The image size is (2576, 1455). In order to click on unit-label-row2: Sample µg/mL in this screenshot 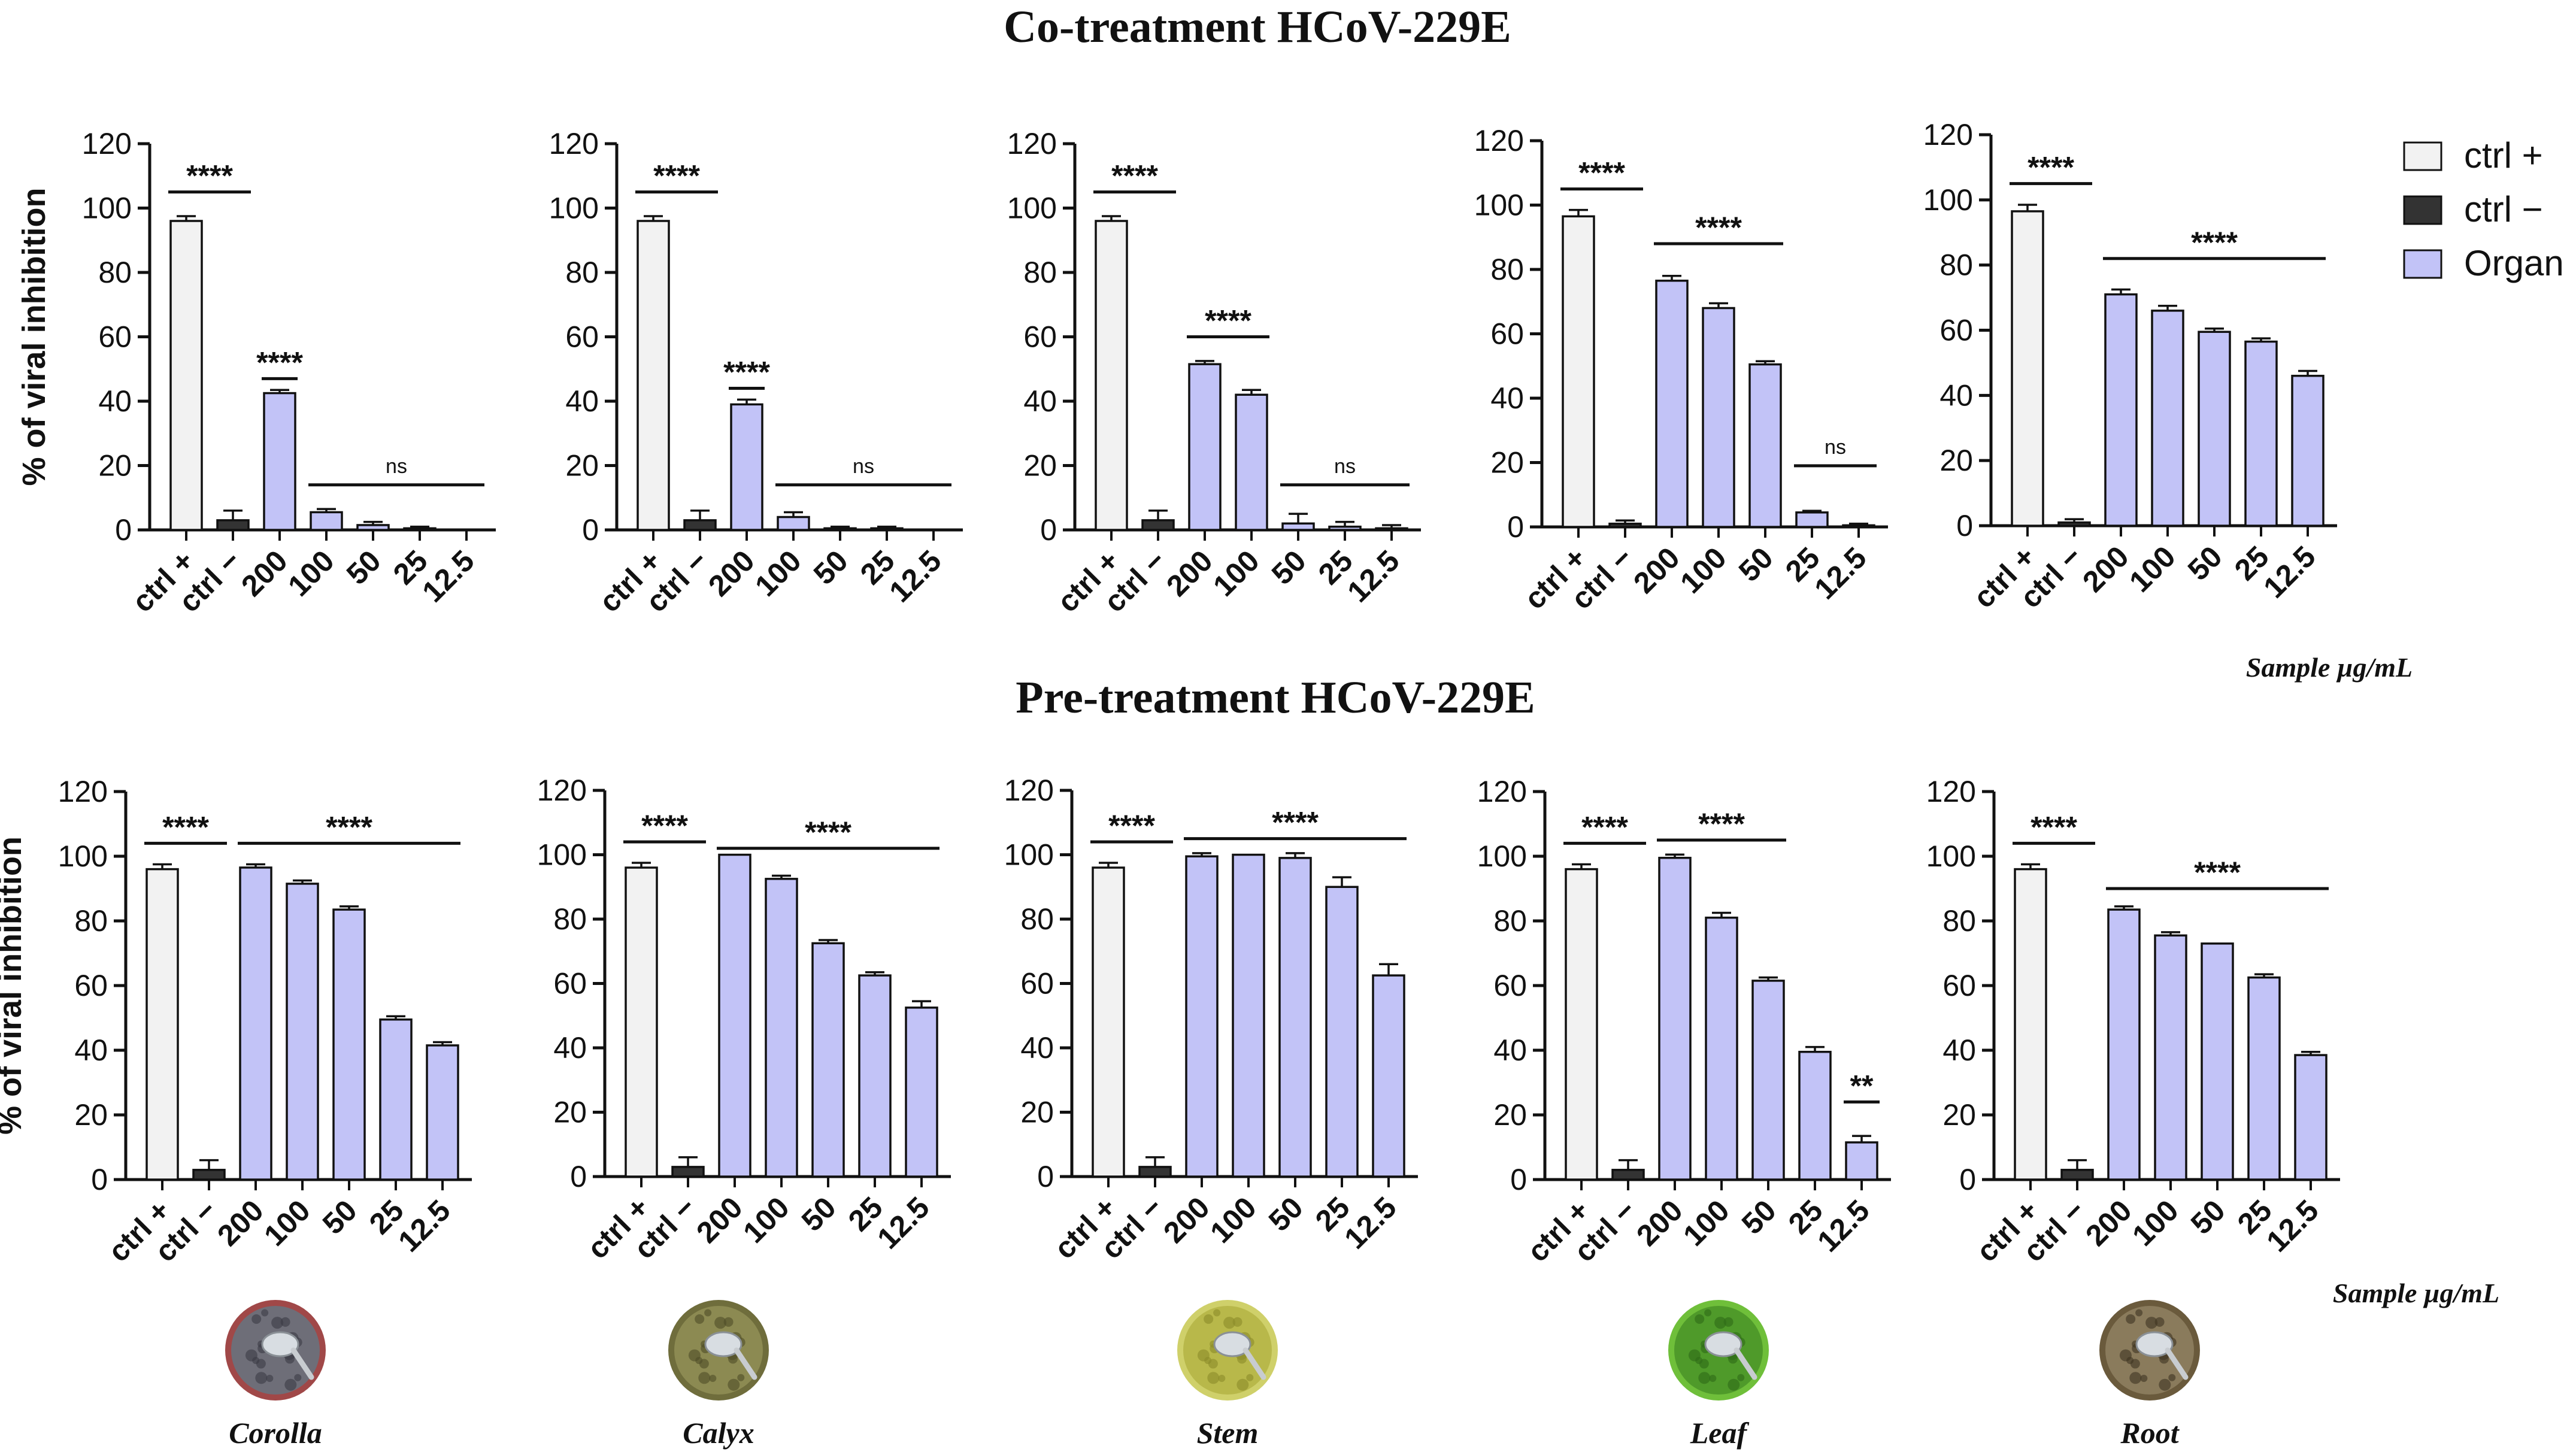, I will do `click(2416, 1293)`.